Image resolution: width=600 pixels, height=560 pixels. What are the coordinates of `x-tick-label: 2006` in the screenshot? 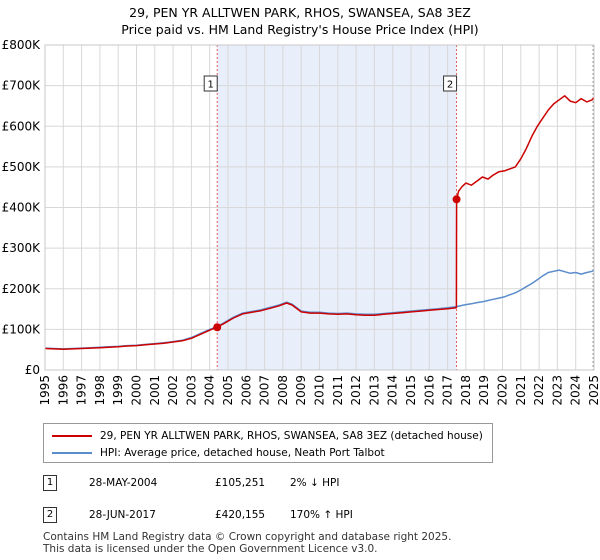 It's located at (246, 390).